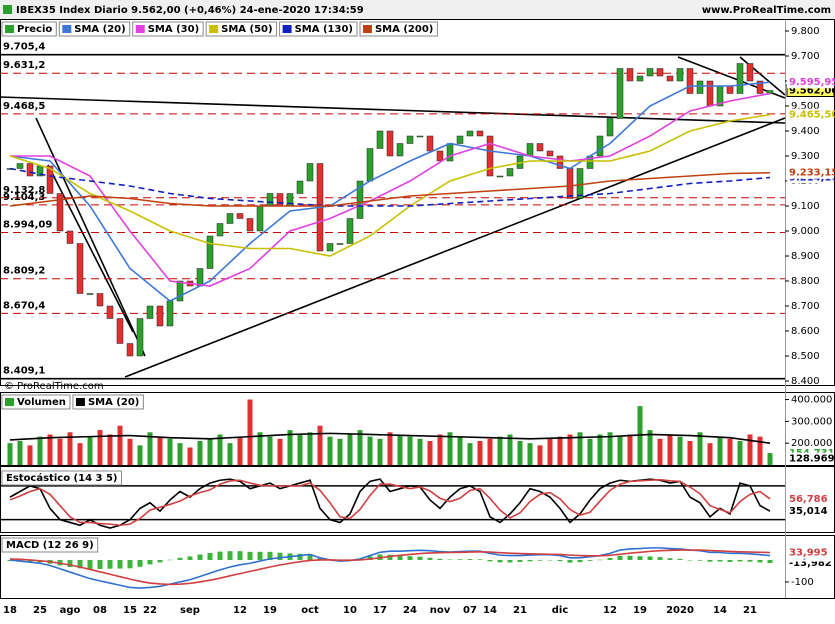  I want to click on y-tick-label: 200.000, so click(811, 443).